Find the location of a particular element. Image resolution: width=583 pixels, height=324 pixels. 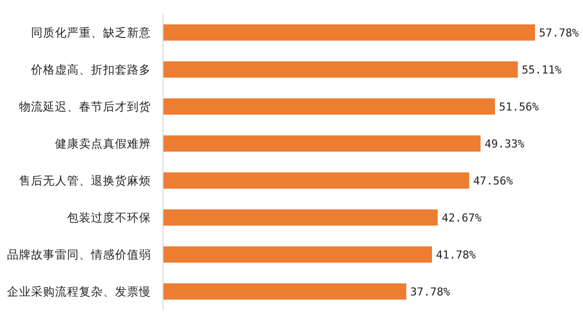

y-tick-label: 企业采购流程复杂、发票慢 is located at coordinates (79, 291).